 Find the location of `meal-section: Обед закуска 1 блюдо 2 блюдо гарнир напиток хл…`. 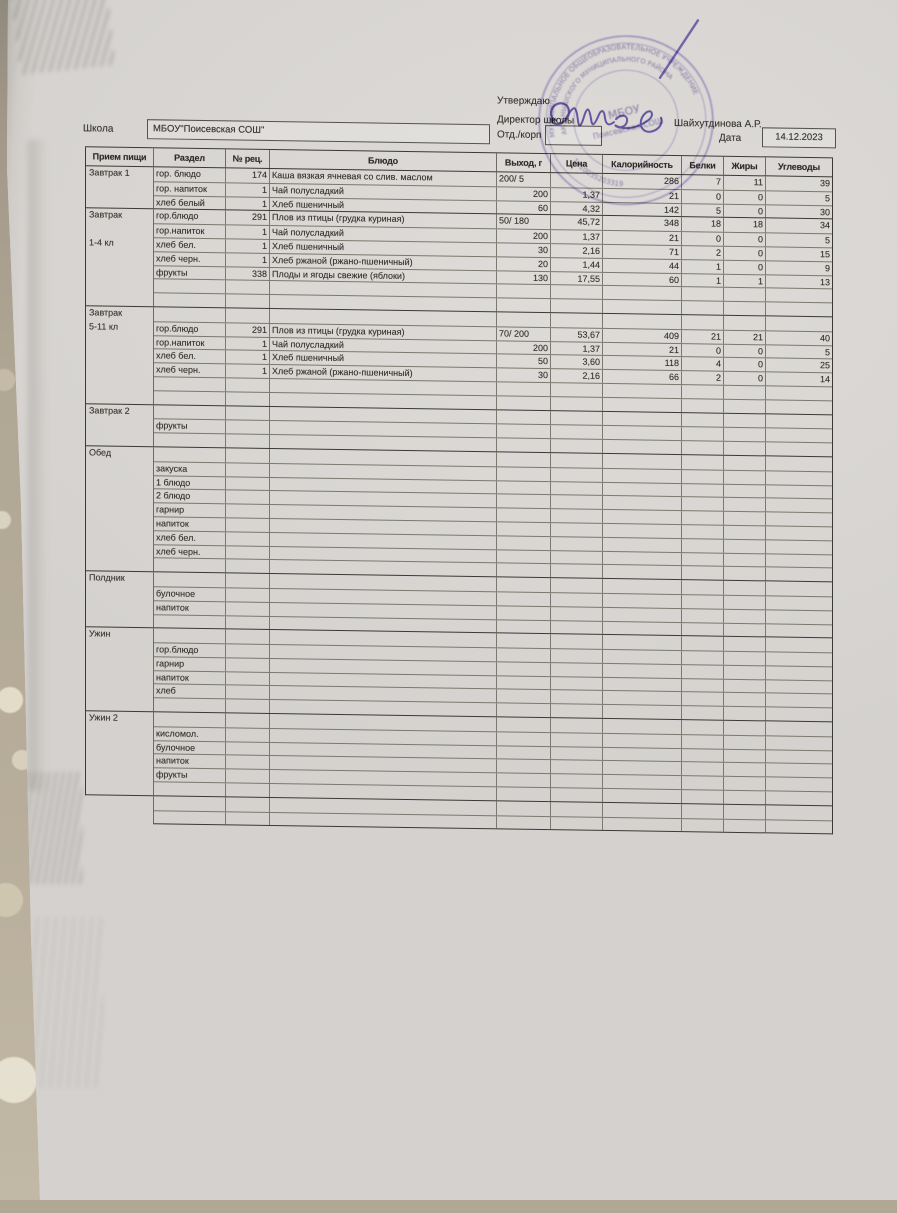

meal-section: Обед закуска 1 блюдо 2 блюдо гарнир напиток хл… is located at coordinates (459, 514).